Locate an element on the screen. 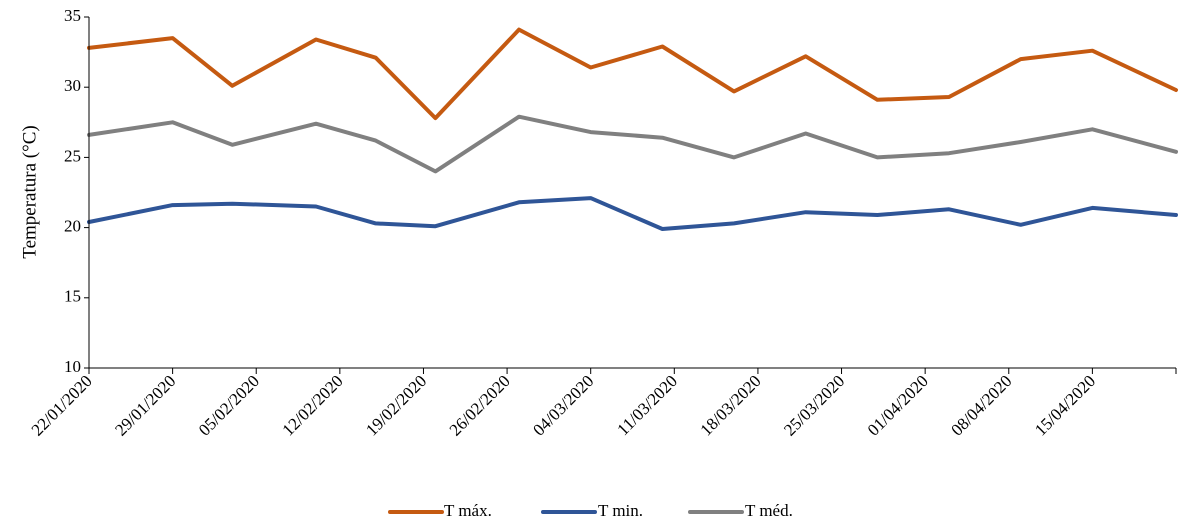 The image size is (1181, 527). legend-label-0: T máx. is located at coordinates (468, 510).